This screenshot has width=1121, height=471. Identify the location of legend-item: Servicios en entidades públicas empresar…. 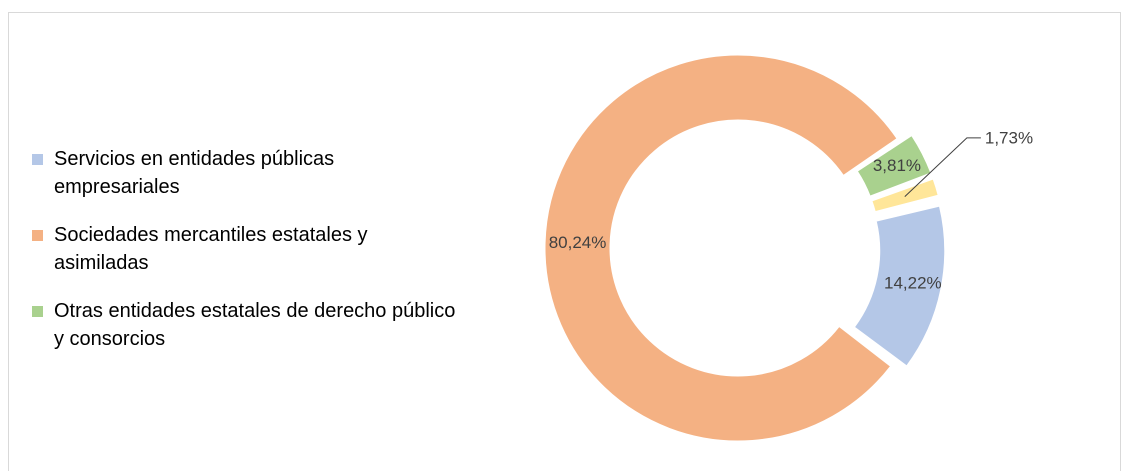
(247, 173).